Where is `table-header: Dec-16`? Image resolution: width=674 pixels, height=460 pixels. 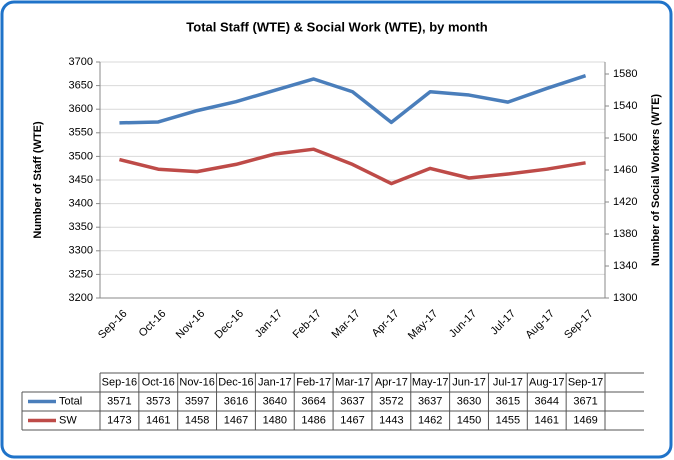 table-header: Dec-16 is located at coordinates (235, 382).